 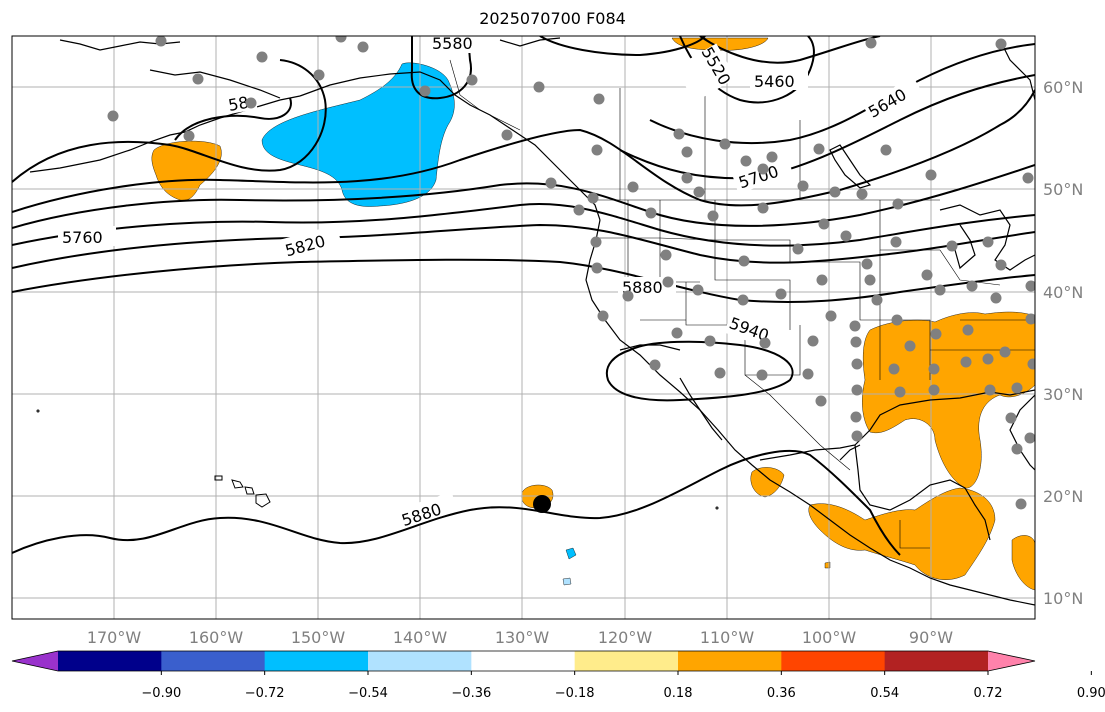 I want to click on lat-label: 50°N, so click(x=1063, y=189).